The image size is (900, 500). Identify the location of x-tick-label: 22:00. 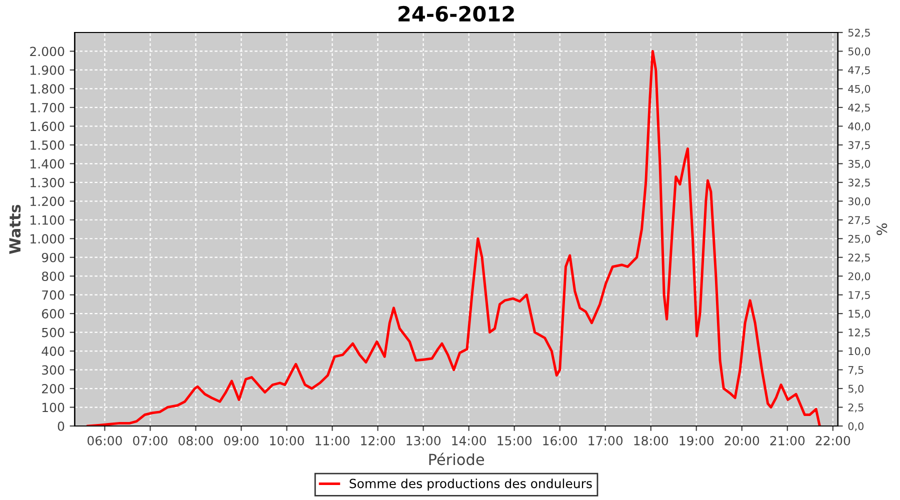
(833, 441).